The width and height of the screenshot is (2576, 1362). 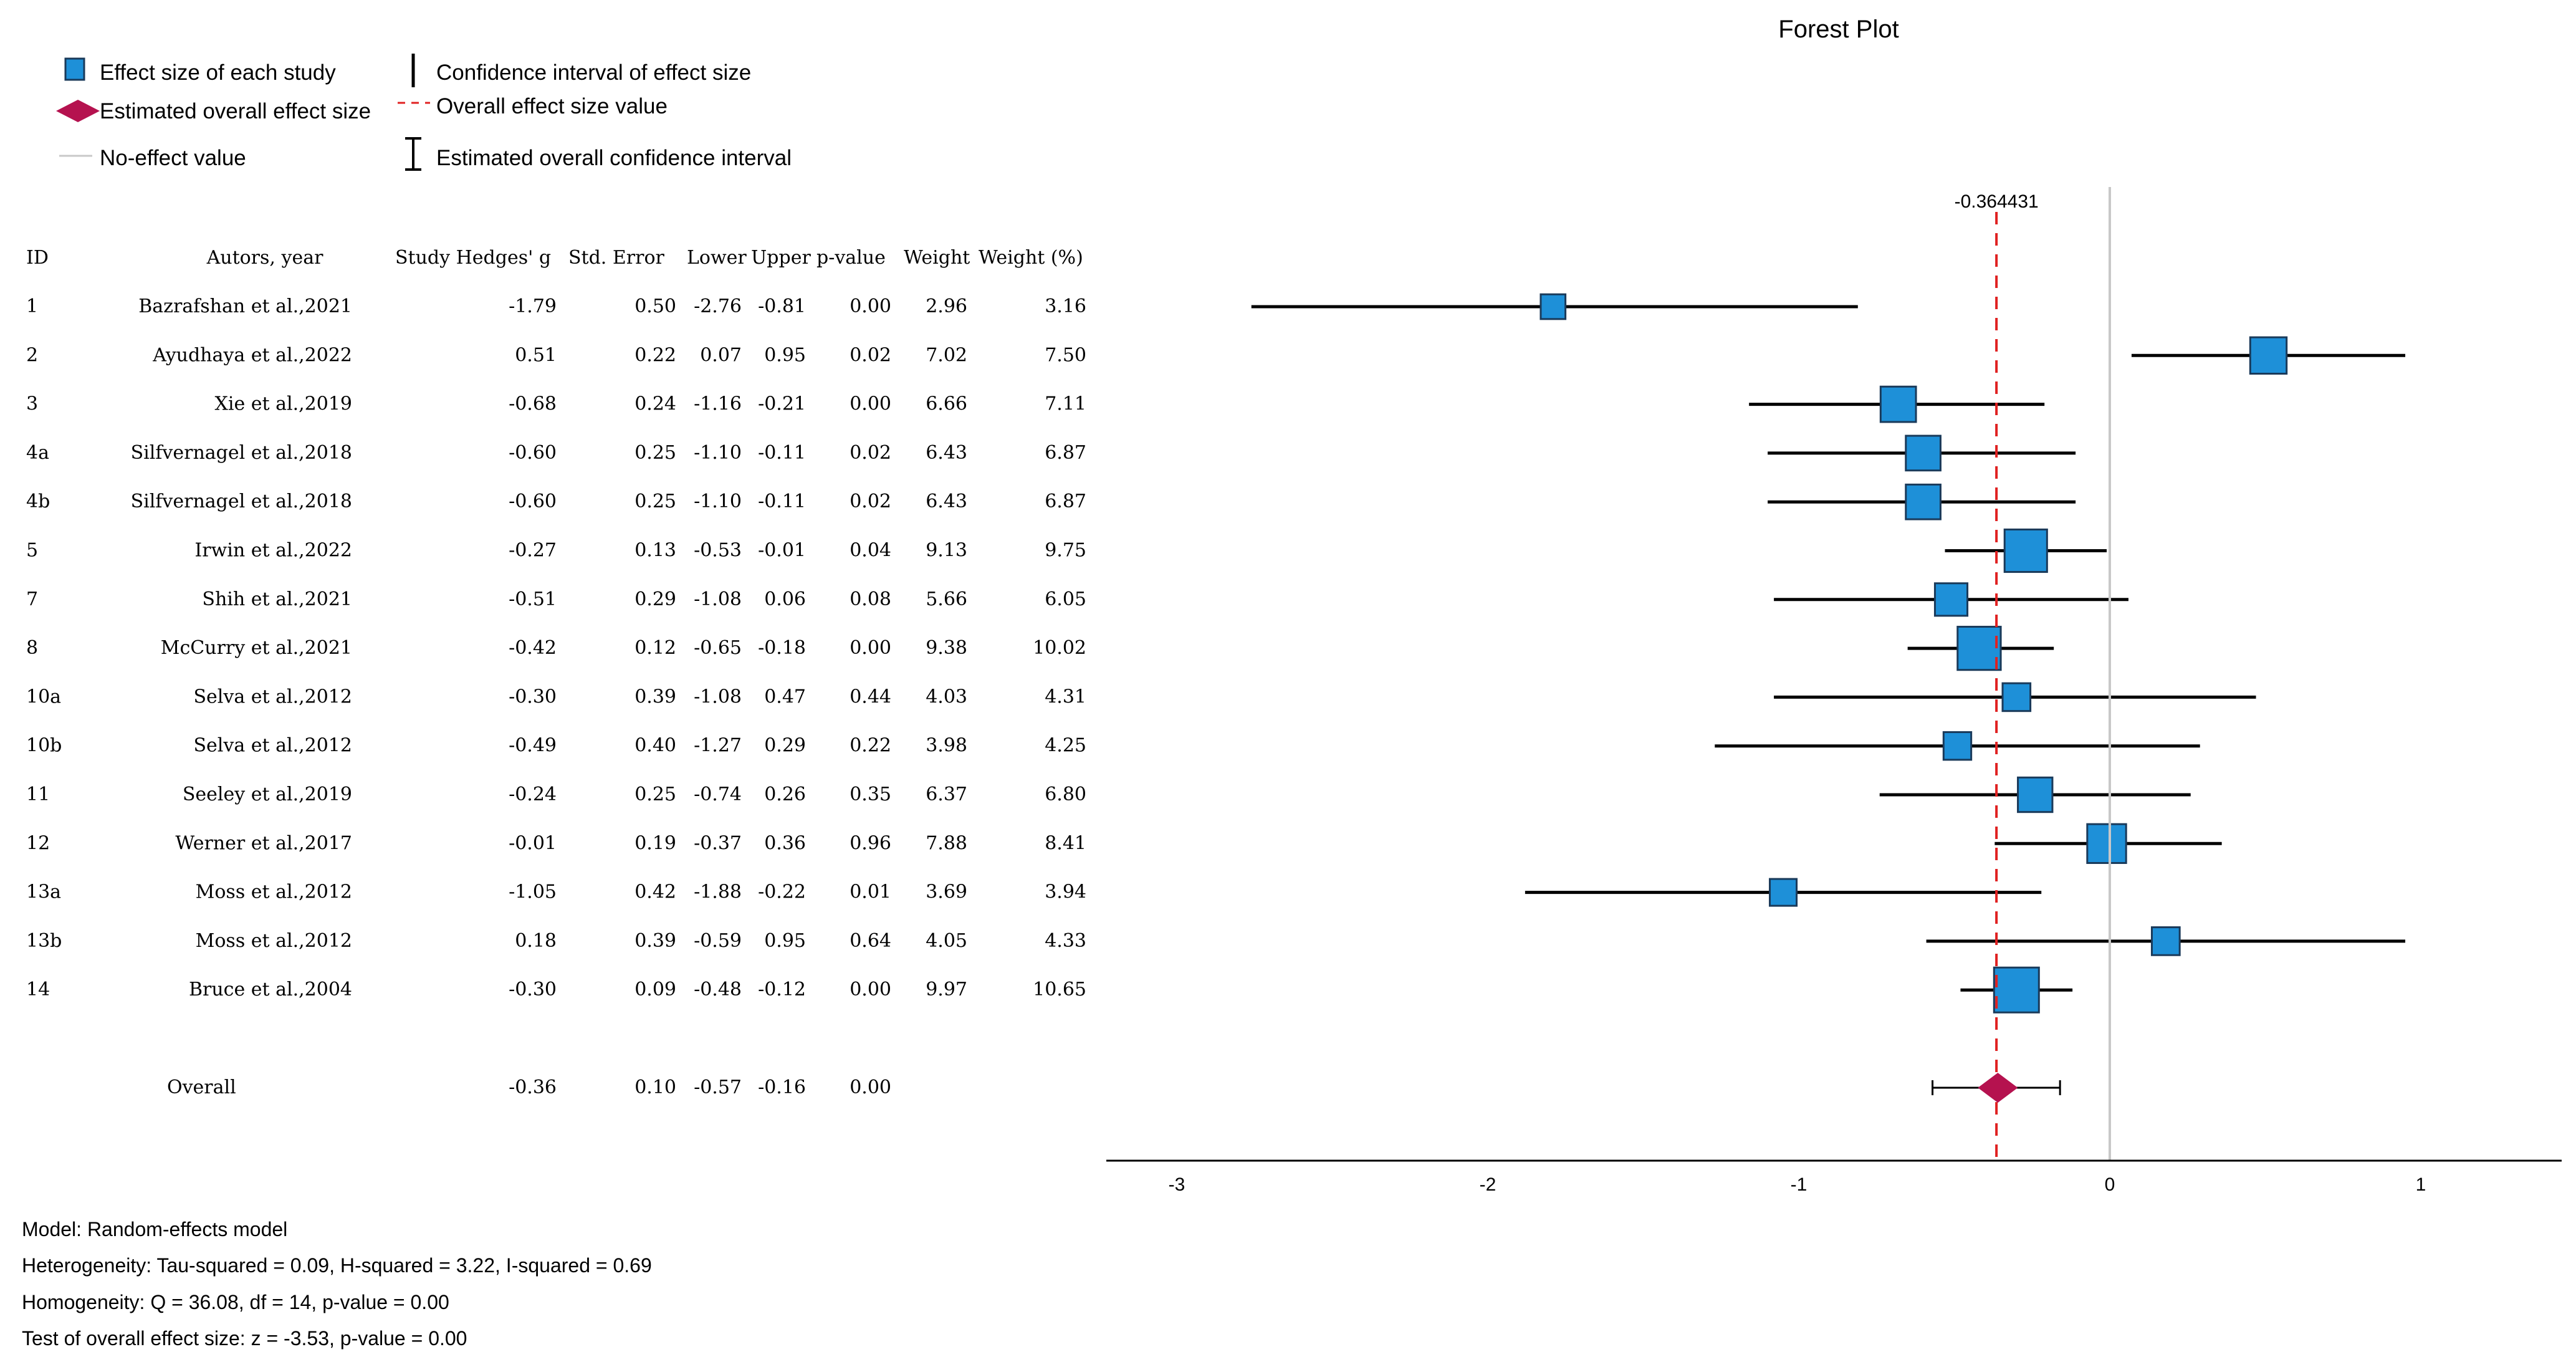 I want to click on study-lower: -2.76, so click(x=718, y=306).